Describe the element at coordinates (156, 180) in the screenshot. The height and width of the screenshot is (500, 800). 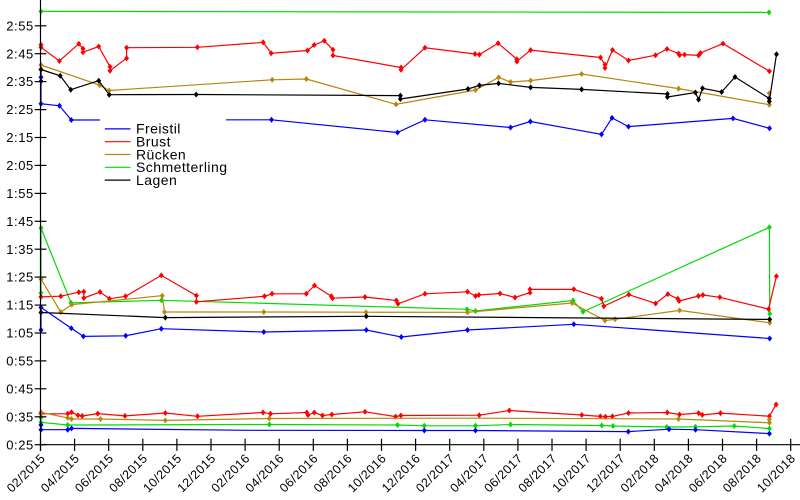
I see `svg-text: Lagen` at that location.